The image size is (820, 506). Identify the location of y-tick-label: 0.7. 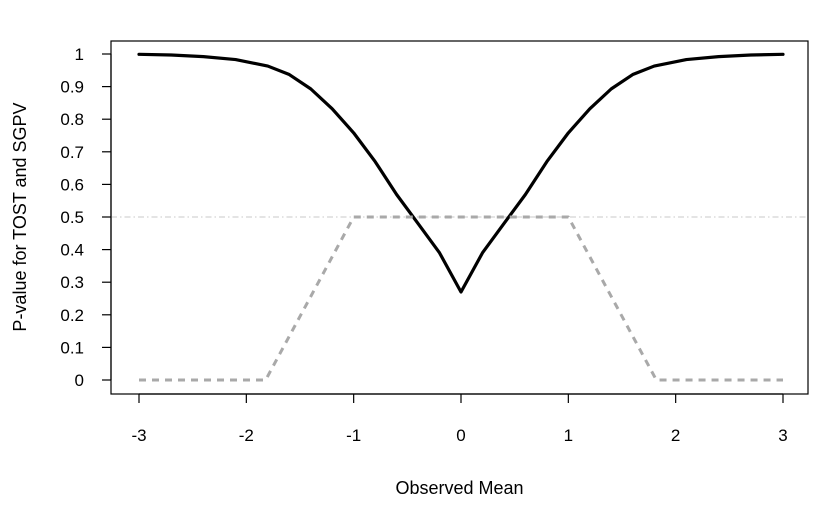
(72, 152).